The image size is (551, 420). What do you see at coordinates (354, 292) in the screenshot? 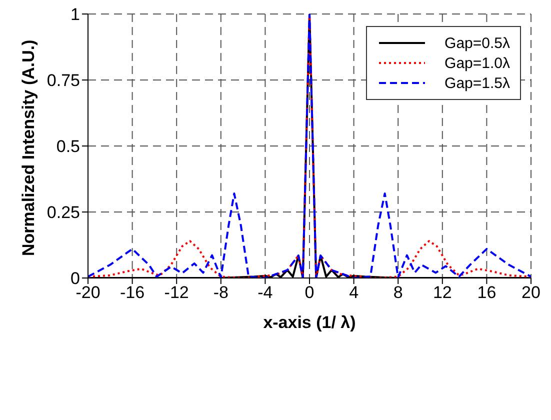
I see `x-tick-label: 4` at bounding box center [354, 292].